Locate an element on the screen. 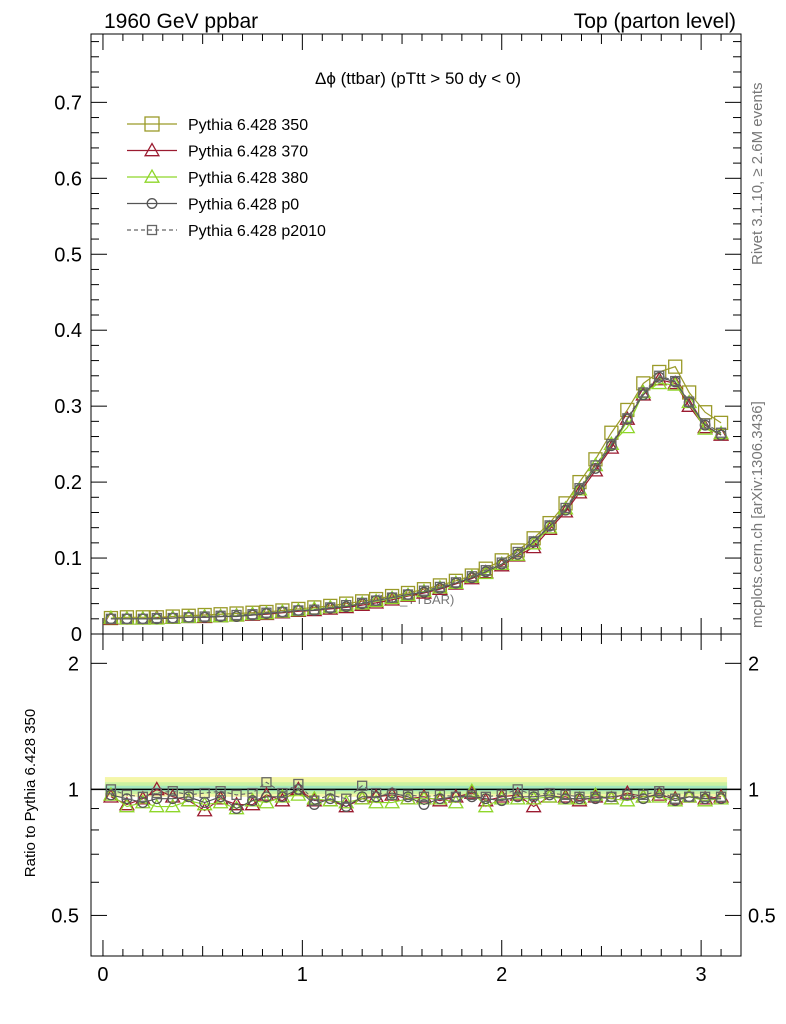  ratio-y-tick-label: 1 is located at coordinates (73, 790).